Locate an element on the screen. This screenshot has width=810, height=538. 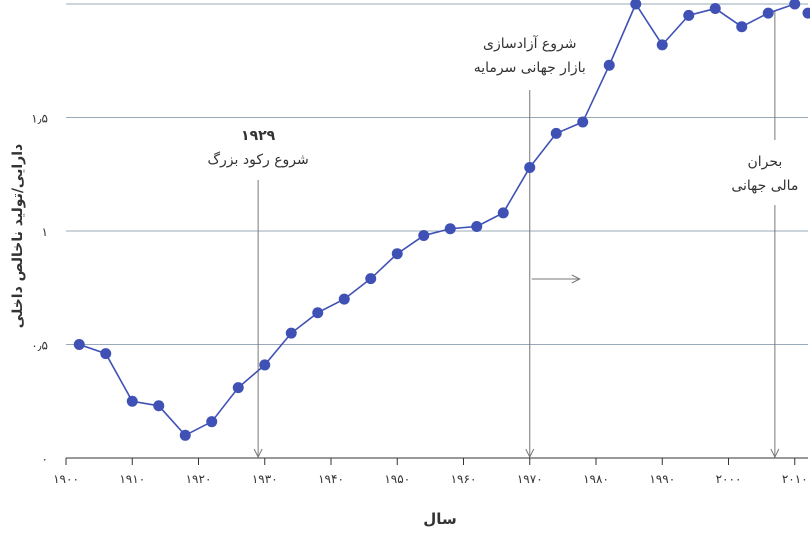
x-tick-label: ۲۰۱۰ is located at coordinates (795, 479).